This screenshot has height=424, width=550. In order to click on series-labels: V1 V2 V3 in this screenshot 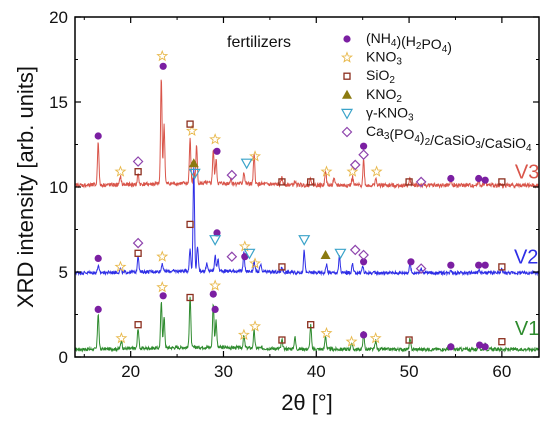, I will do `click(526, 251)`.